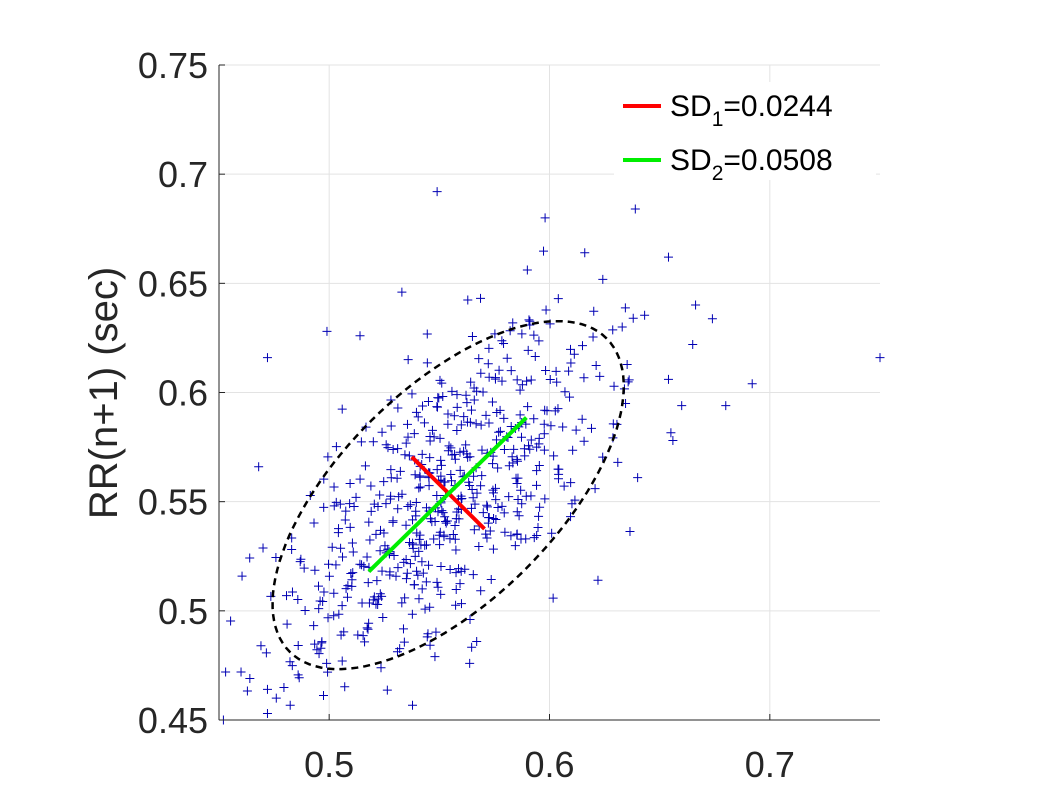 The height and width of the screenshot is (811, 1063). What do you see at coordinates (183, 611) in the screenshot?
I see `y-tick-label: 0.5` at bounding box center [183, 611].